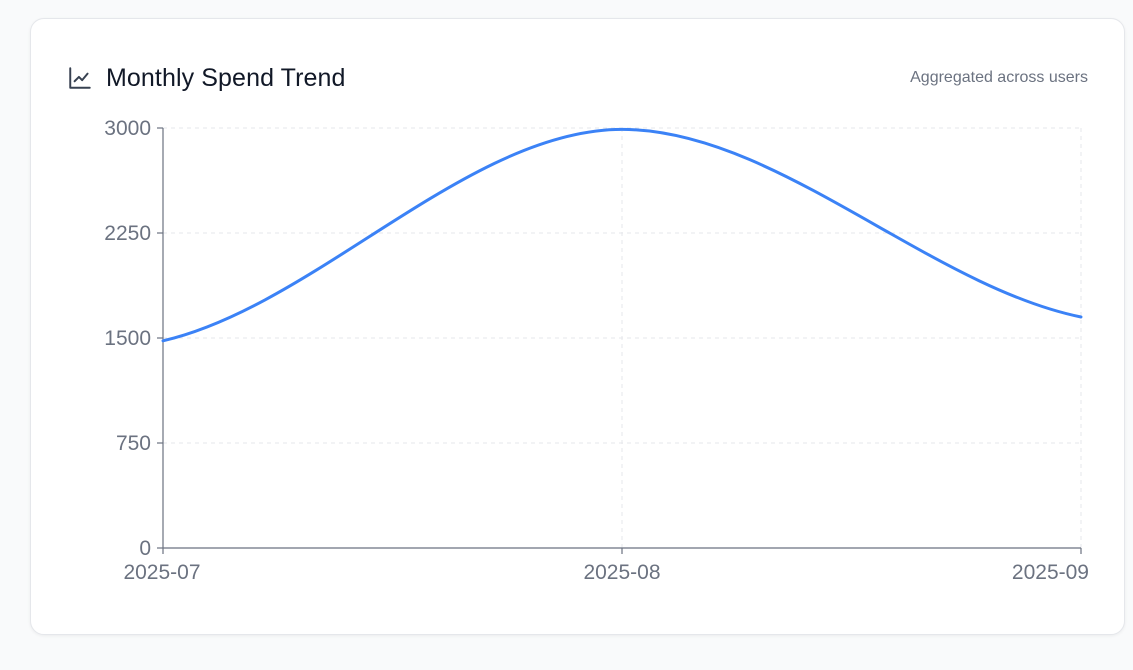  I want to click on x-tick-label: 2025-08, so click(621, 572).